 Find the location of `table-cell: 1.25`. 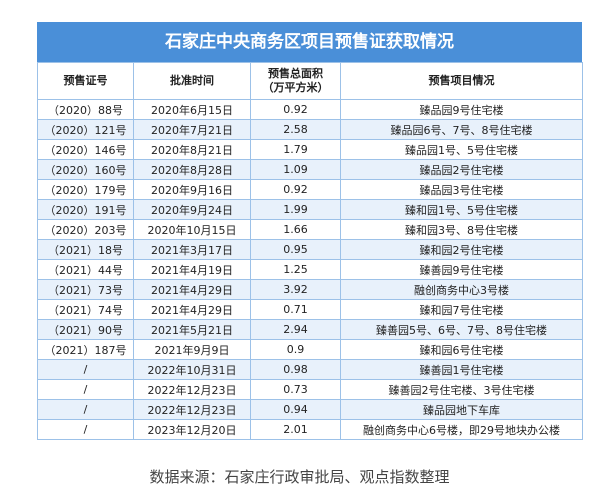

table-cell: 1.25 is located at coordinates (295, 269).